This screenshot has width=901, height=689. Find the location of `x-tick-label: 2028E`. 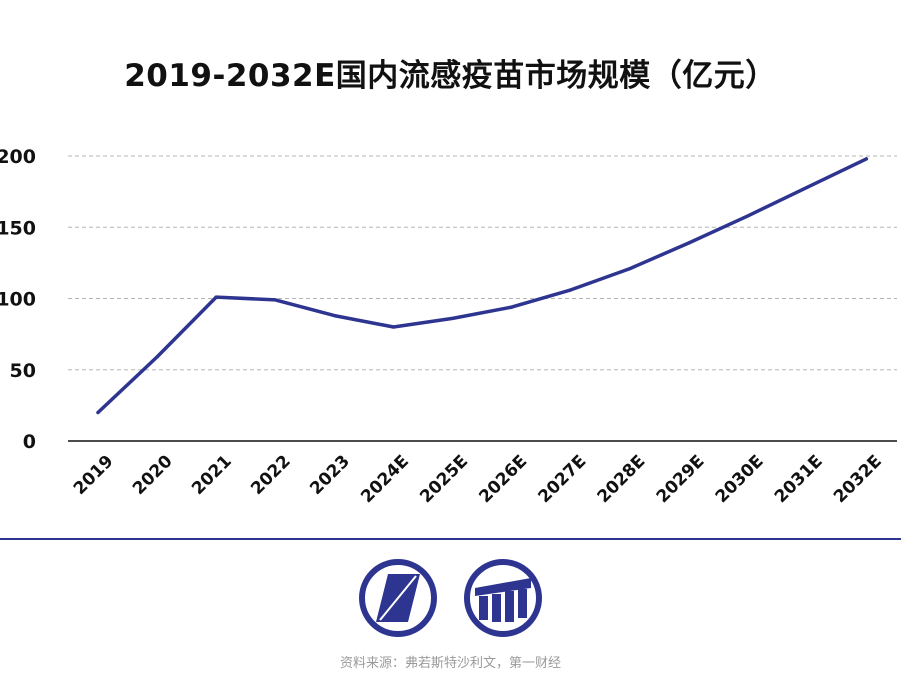

x-tick-label: 2028E is located at coordinates (622, 479).